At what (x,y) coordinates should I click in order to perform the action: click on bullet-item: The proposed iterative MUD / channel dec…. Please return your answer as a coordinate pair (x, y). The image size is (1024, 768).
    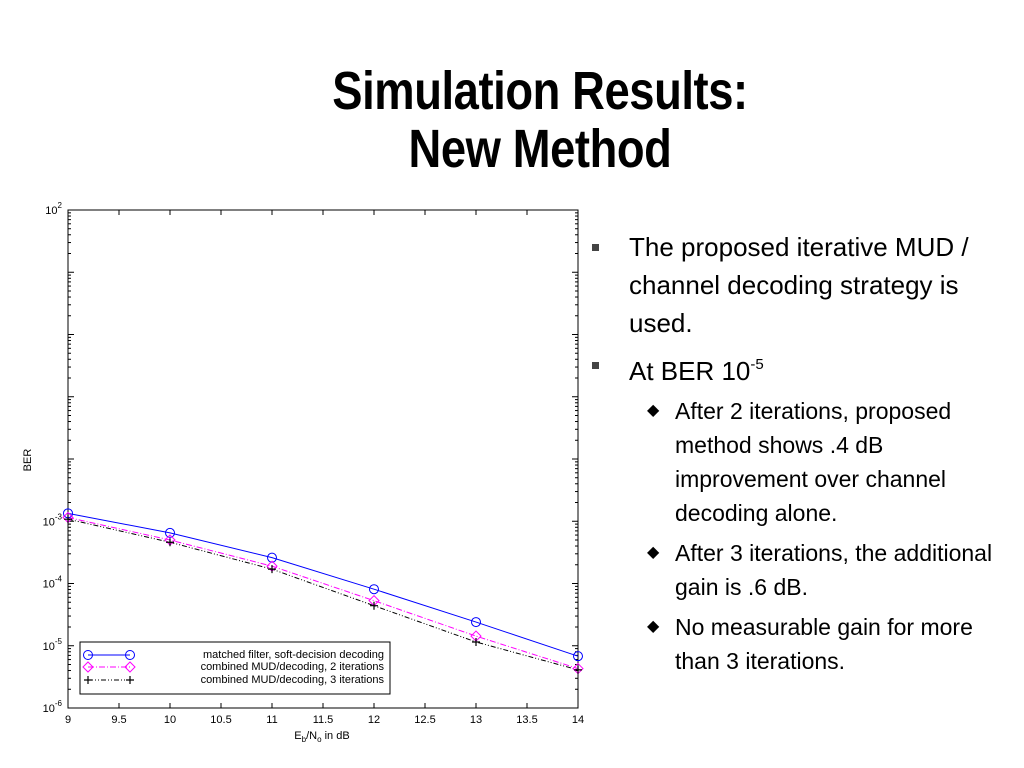
    Looking at the image, I should click on (805, 285).